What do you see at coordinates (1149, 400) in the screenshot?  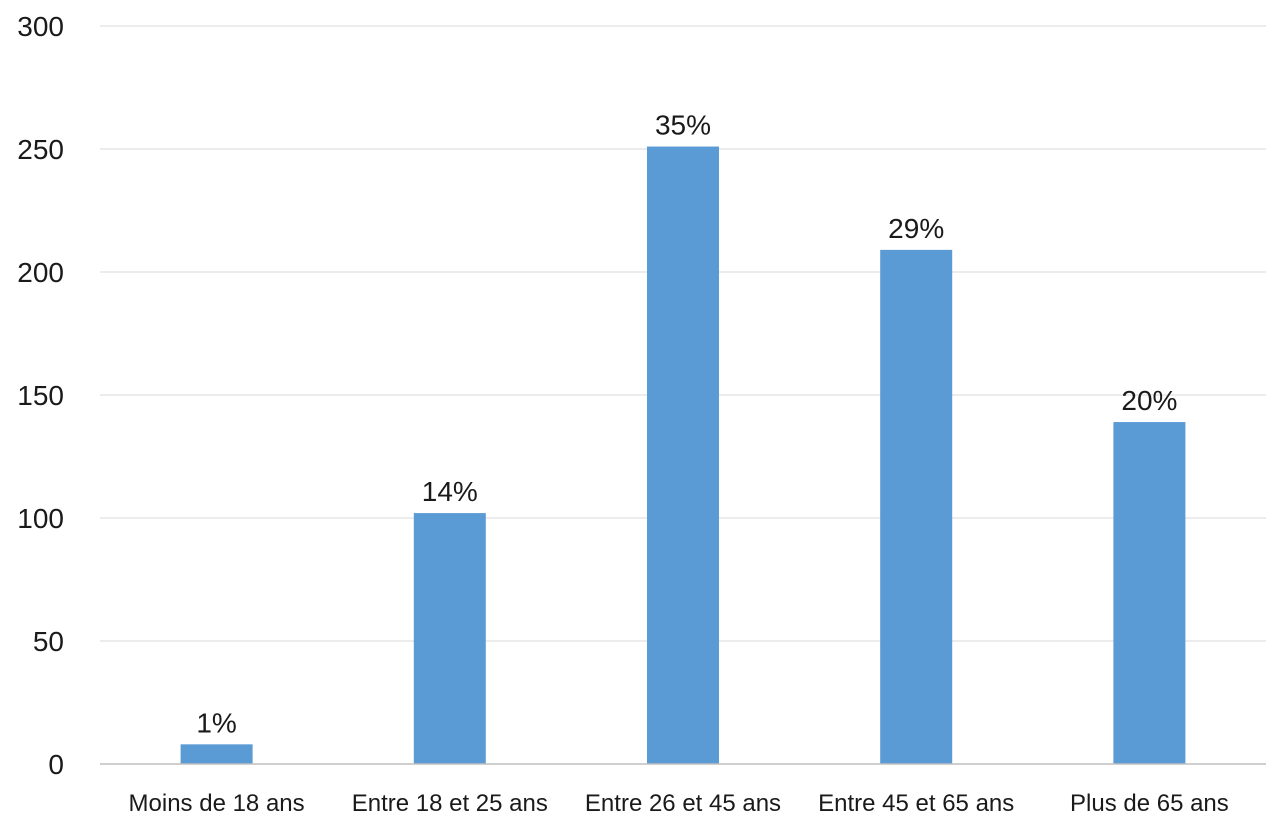 I see `data-label: 20%` at bounding box center [1149, 400].